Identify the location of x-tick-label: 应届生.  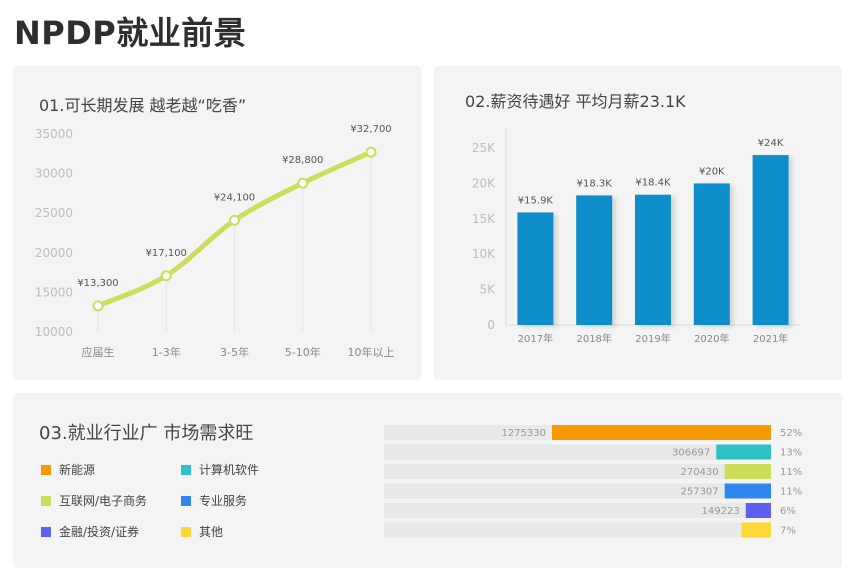
(98, 352).